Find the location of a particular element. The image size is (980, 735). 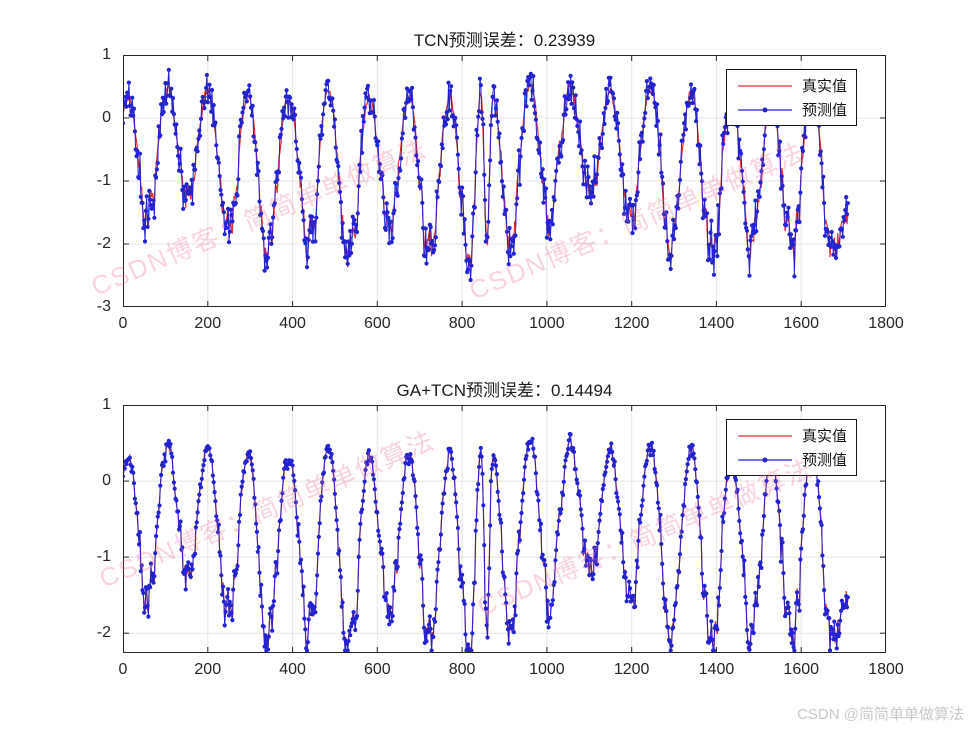

chart-title-tcn: TCN预测误差：0.23939 is located at coordinates (504, 40).